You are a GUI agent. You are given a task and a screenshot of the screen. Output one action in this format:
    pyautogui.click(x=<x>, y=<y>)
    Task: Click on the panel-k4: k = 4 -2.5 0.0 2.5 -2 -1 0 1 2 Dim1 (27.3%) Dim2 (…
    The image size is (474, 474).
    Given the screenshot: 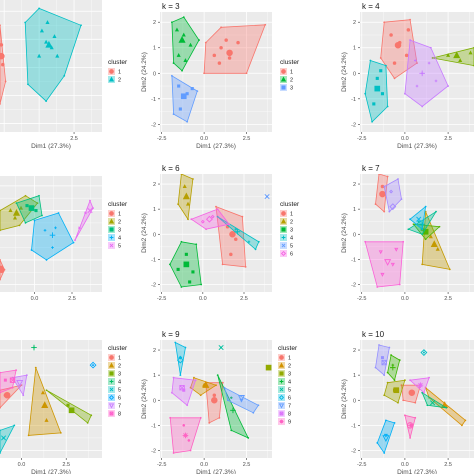 What is the action you would take?
    pyautogui.click(x=407, y=76)
    